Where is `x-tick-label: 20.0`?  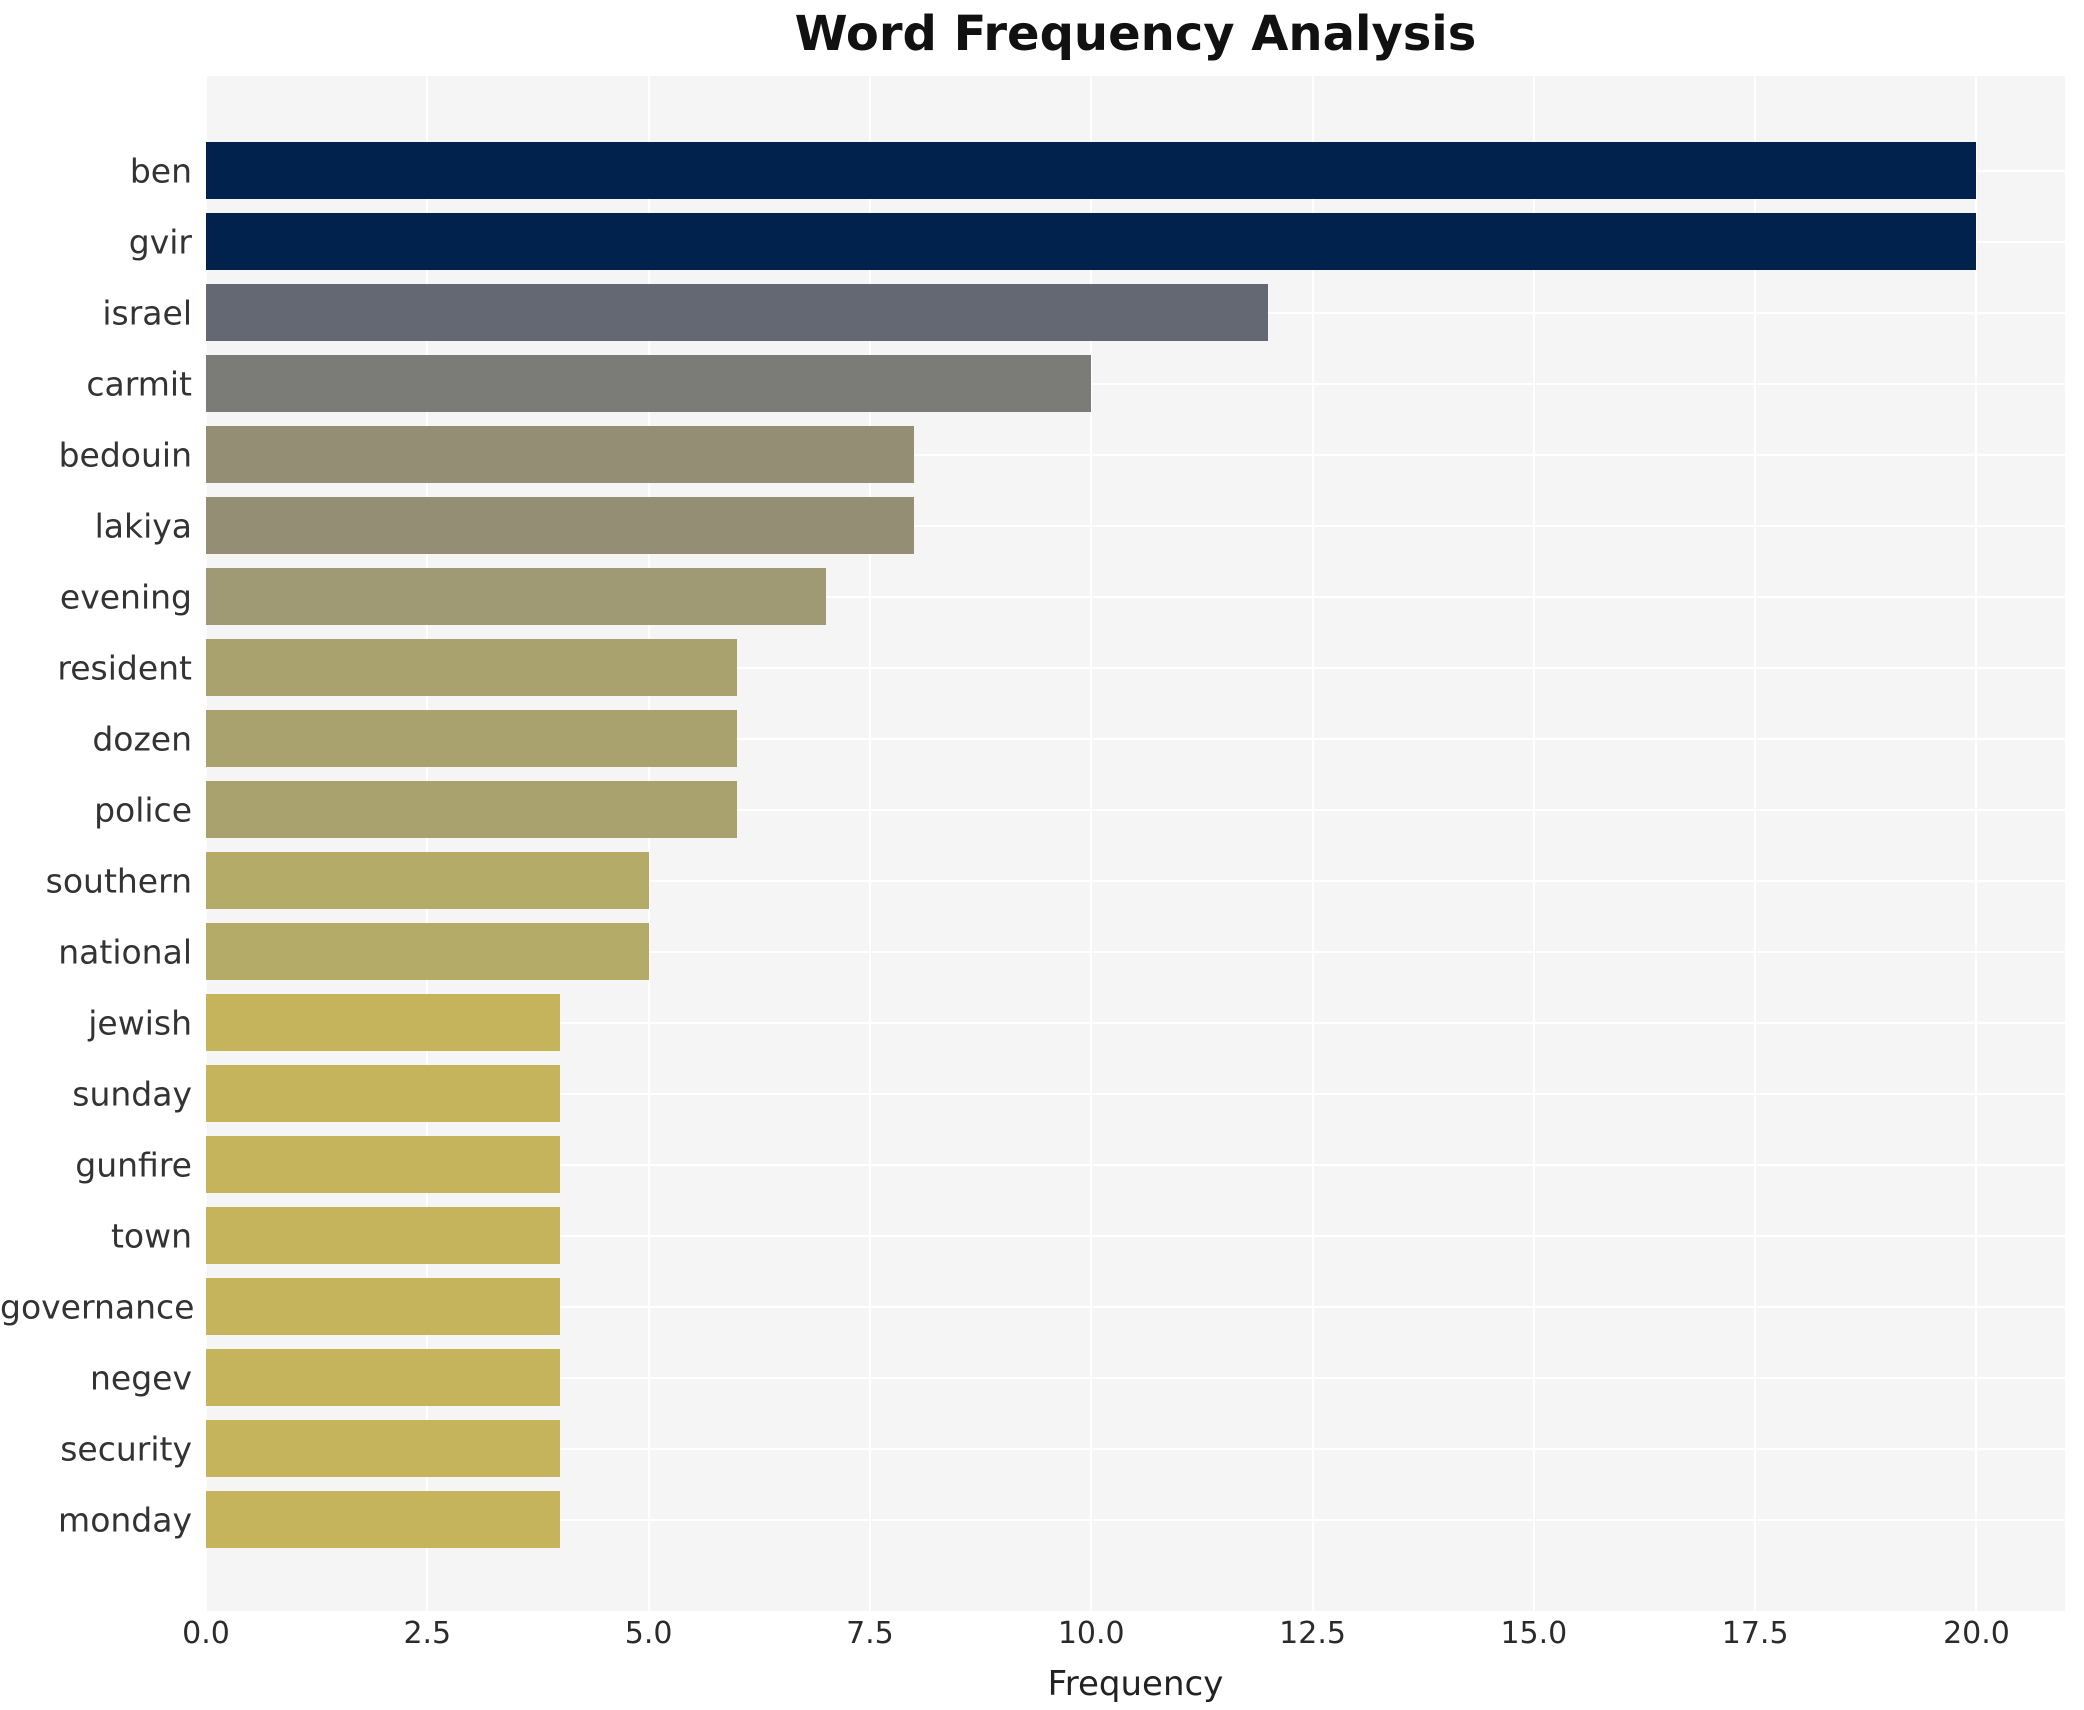
x-tick-label: 20.0 is located at coordinates (1976, 1633).